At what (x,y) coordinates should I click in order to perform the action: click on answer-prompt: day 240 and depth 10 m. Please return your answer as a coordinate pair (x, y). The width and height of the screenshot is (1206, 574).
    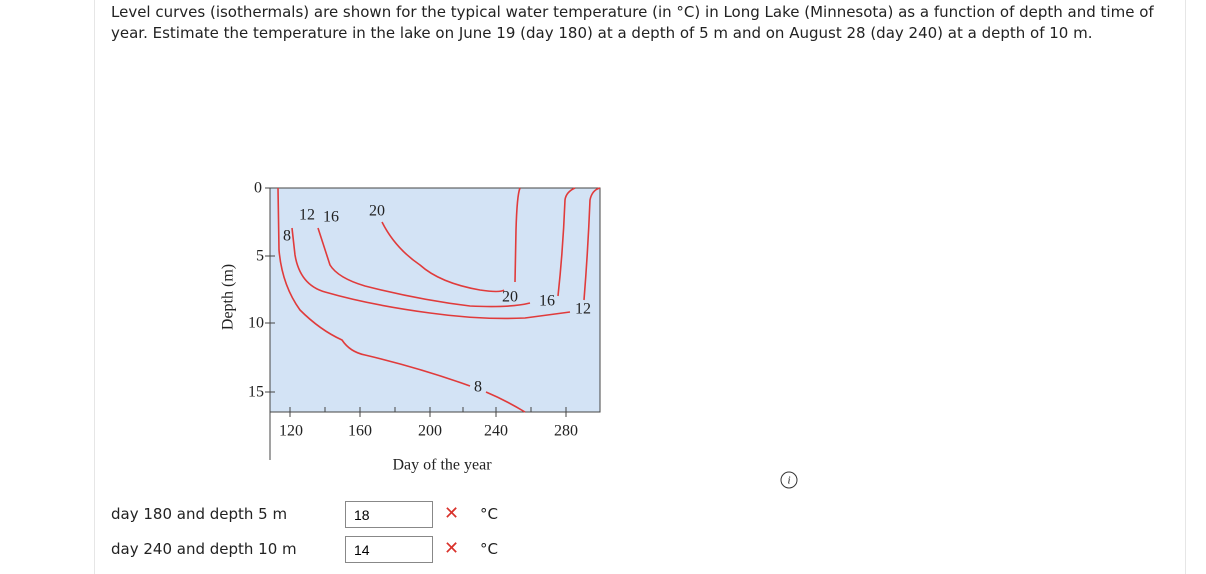
    Looking at the image, I should click on (204, 549).